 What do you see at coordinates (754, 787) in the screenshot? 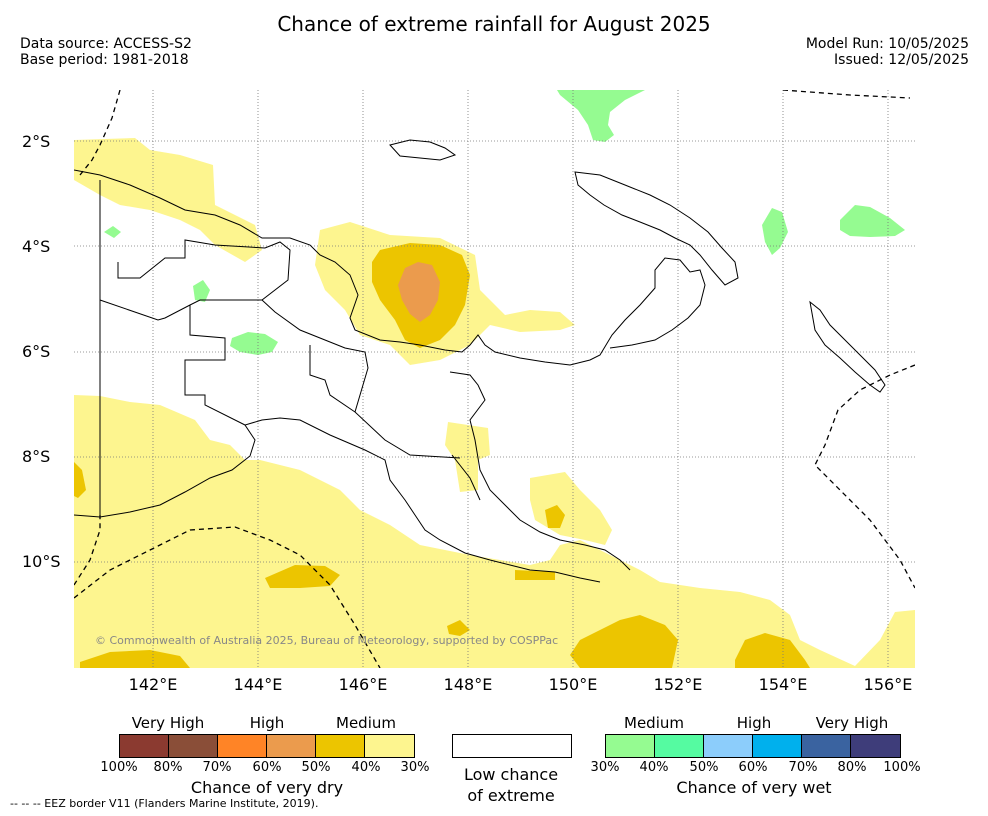
I see `wet-caption: Chance of very wet` at bounding box center [754, 787].